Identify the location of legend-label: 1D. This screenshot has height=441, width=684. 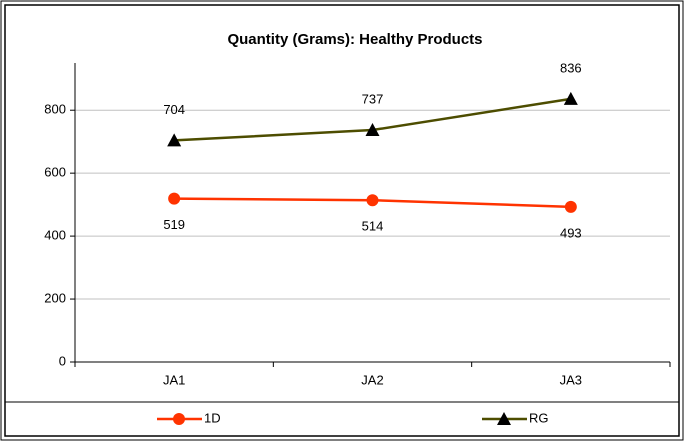
(212, 417).